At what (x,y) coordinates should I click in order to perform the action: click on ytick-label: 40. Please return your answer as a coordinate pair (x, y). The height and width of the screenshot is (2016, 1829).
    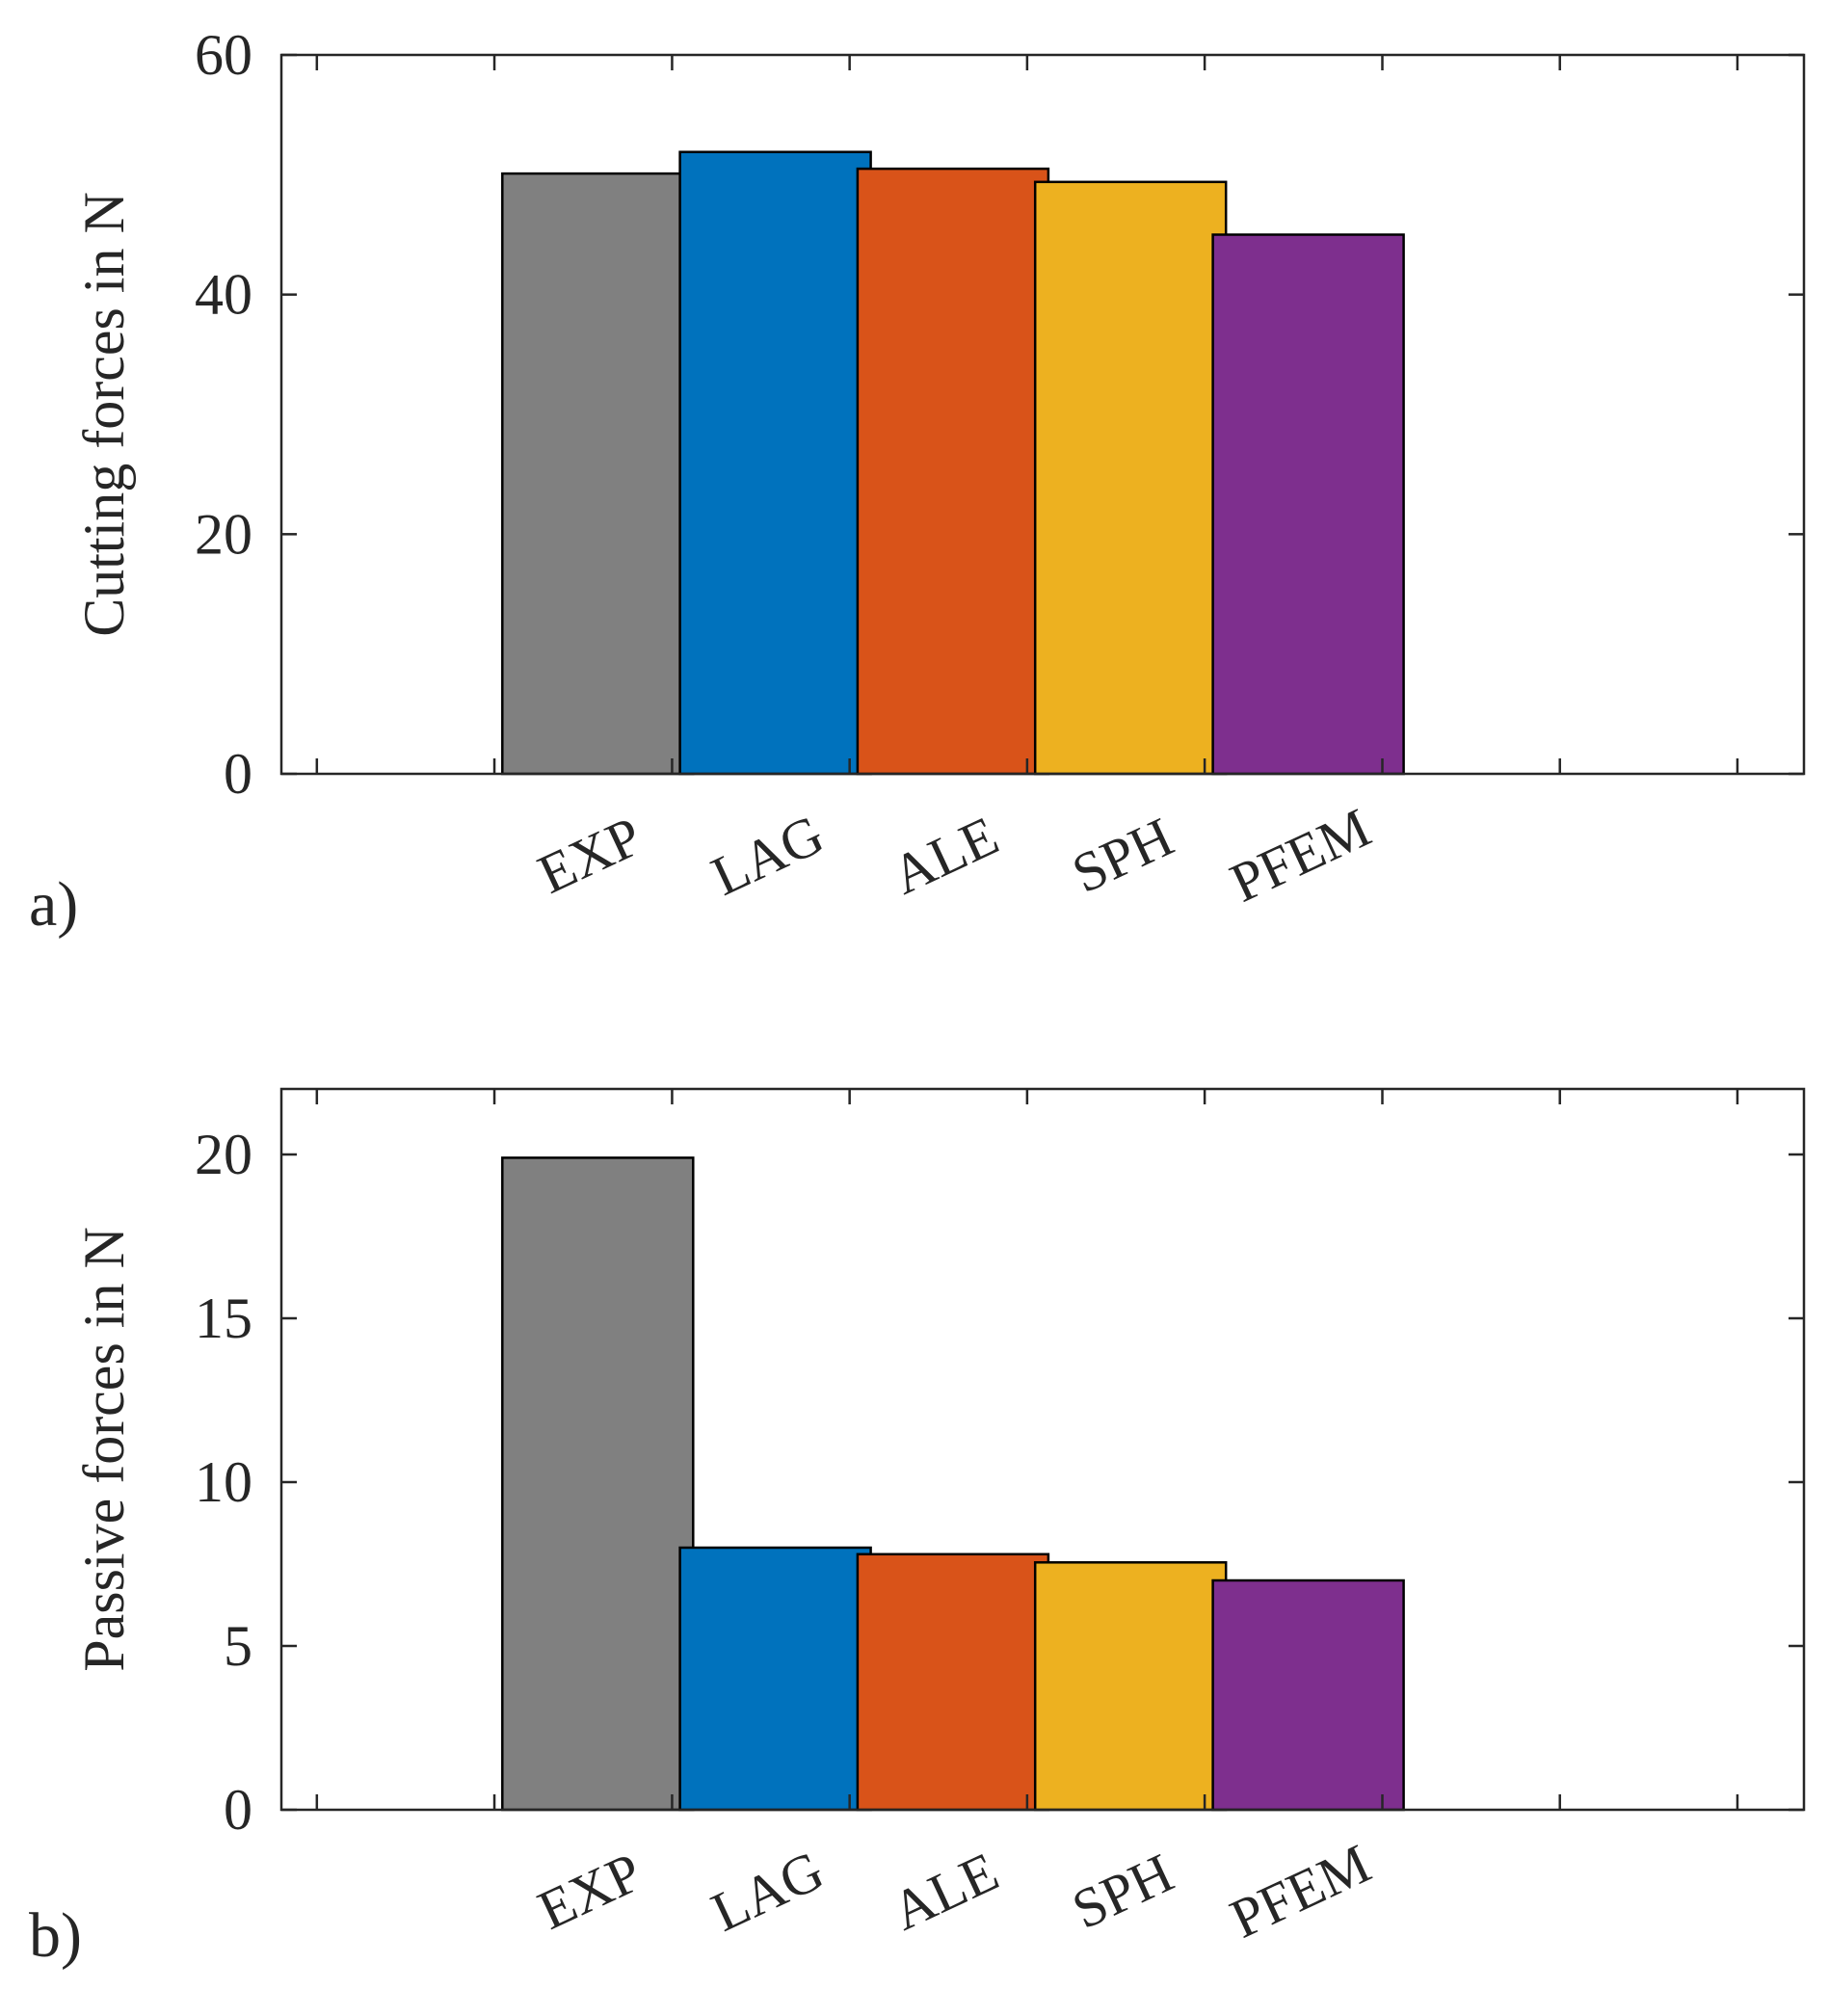
    Looking at the image, I should click on (223, 295).